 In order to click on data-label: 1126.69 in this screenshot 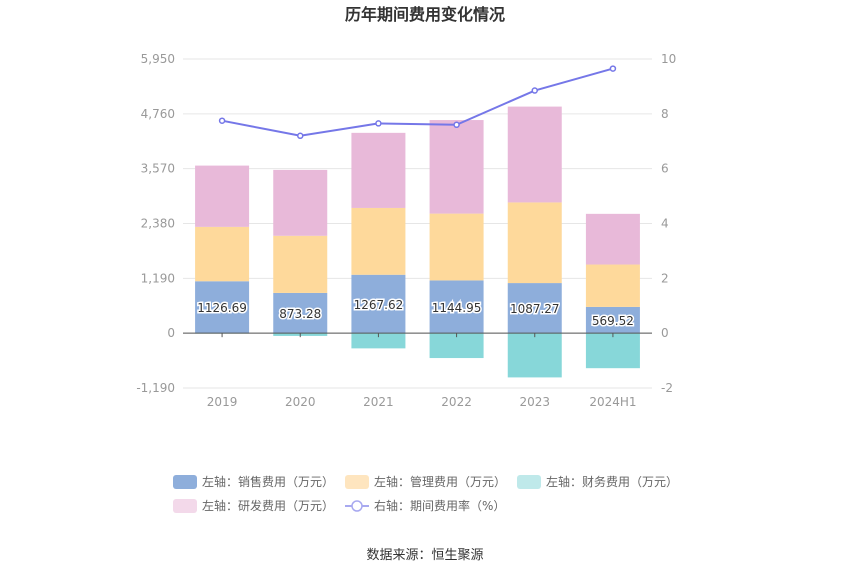, I will do `click(222, 308)`.